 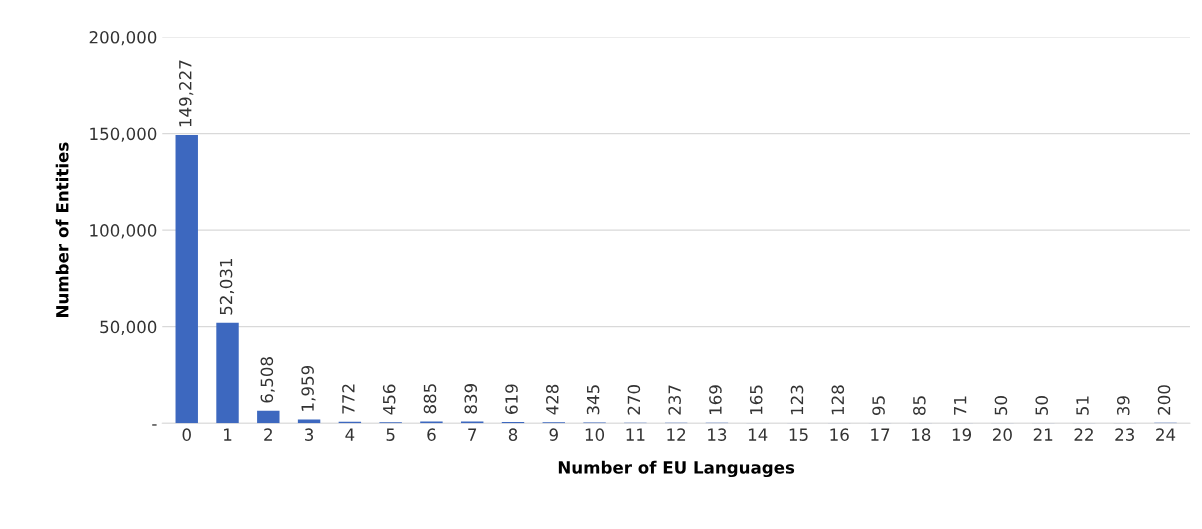 I want to click on data-label: 456, so click(x=389, y=399).